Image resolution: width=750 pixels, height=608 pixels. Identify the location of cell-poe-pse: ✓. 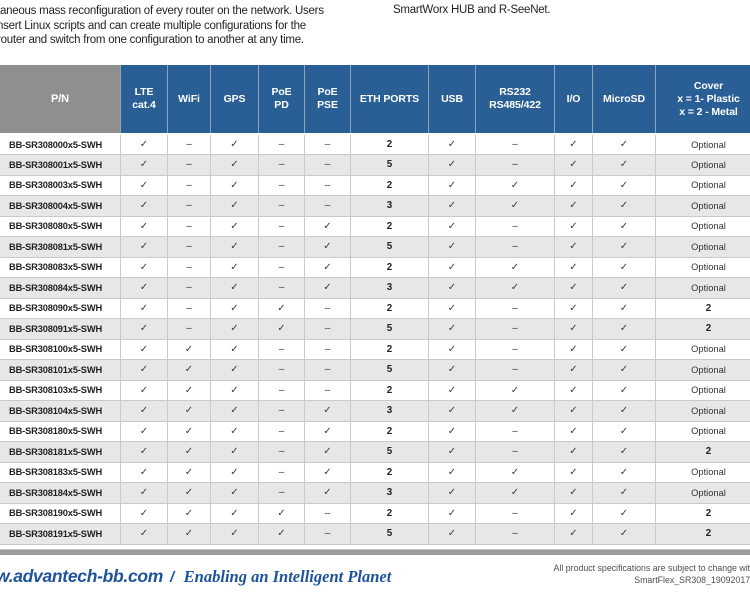
(327, 431).